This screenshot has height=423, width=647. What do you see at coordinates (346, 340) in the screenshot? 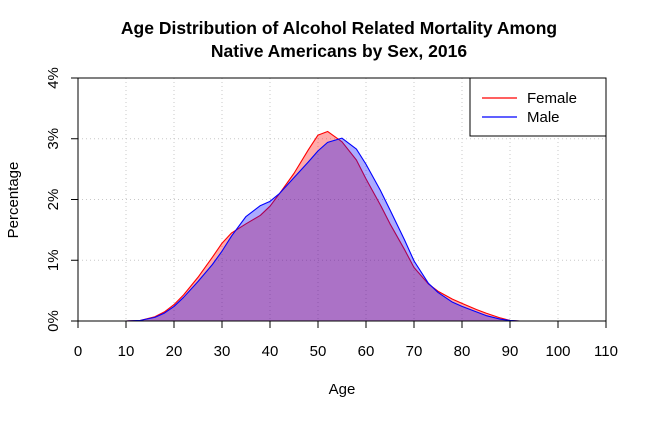
I see `x-axis: 0 10 20 30 40 50 60 70 80 90 100 110` at bounding box center [346, 340].